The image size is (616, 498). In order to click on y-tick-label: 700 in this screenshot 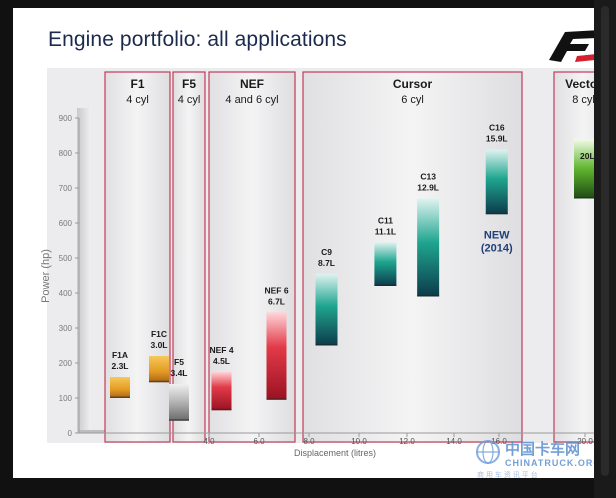, I will do `click(66, 188)`.